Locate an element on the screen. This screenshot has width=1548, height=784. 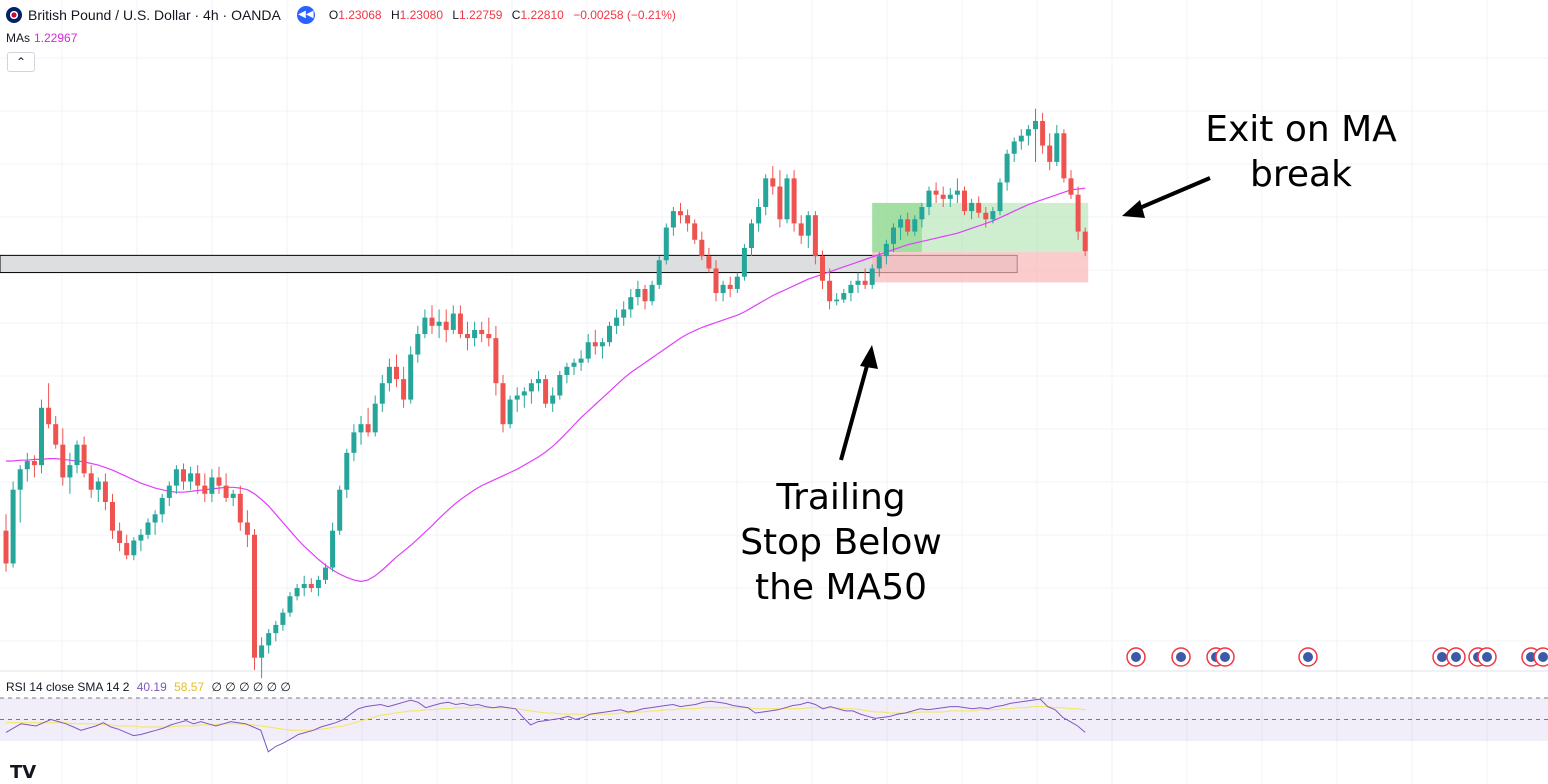
ma-label: MAs is located at coordinates (18, 38).